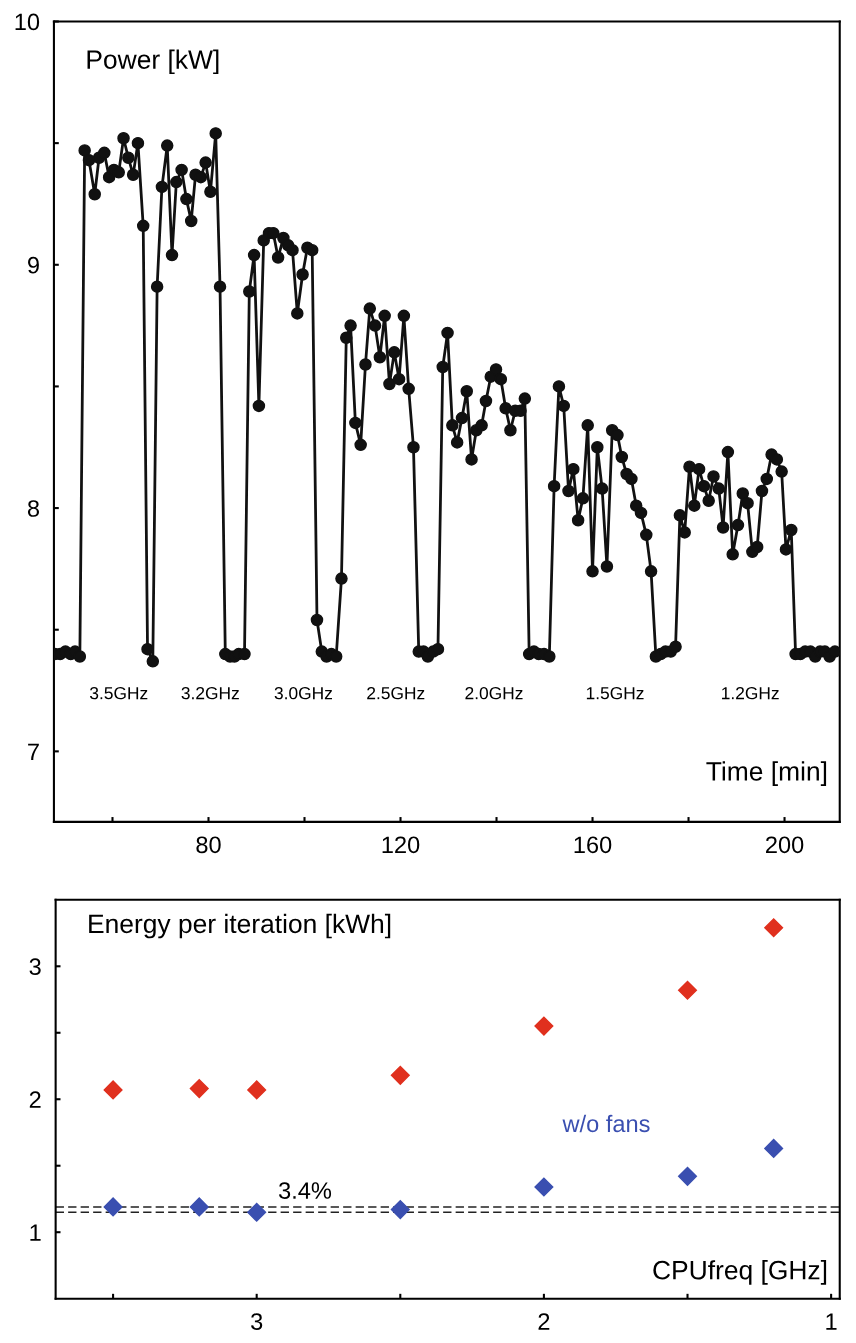 This screenshot has height=1343, width=856. I want to click on y-tick-label: 8, so click(33, 508).